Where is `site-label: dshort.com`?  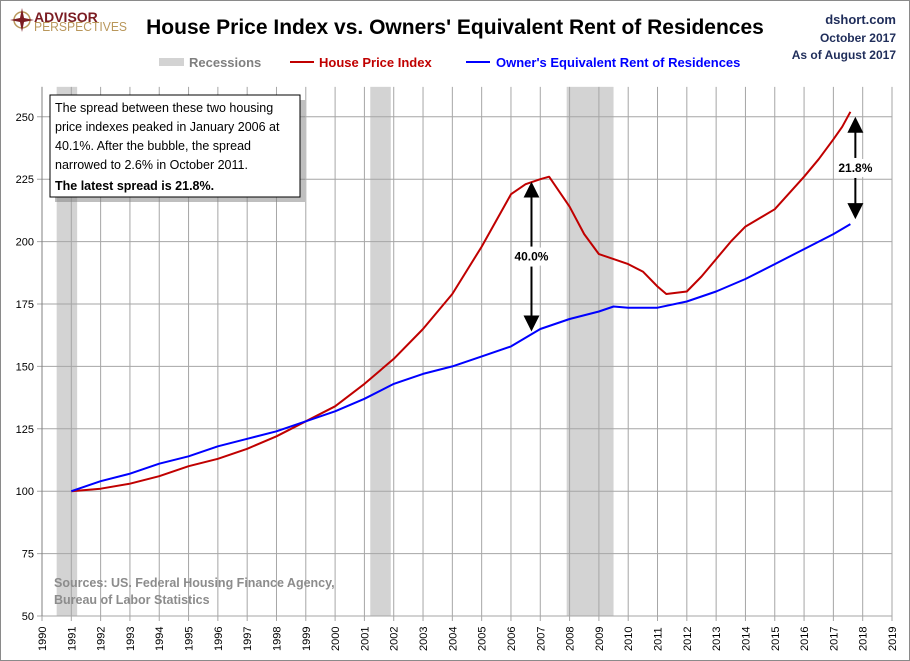
site-label: dshort.com is located at coordinates (860, 19).